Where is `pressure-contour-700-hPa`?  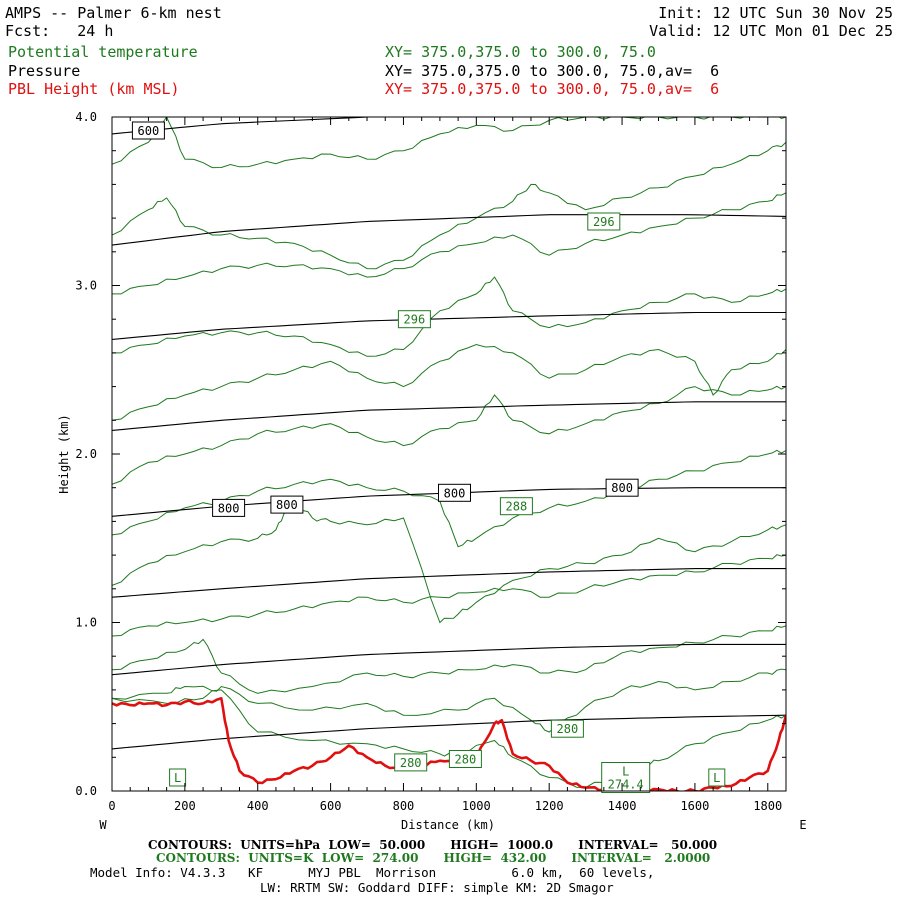
pressure-contour-700-hPa is located at coordinates (449, 325).